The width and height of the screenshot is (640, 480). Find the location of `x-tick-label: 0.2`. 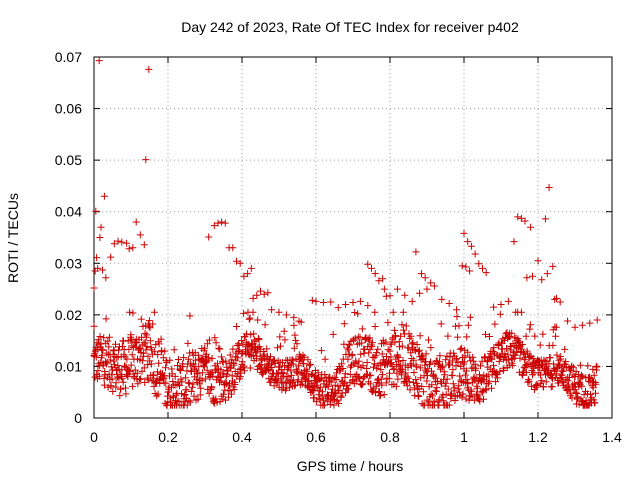

x-tick-label: 0.2 is located at coordinates (168, 437).